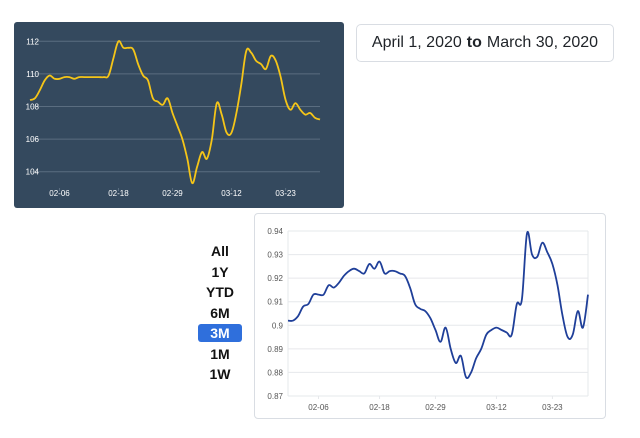 The image size is (640, 438). Describe the element at coordinates (278, 325) in the screenshot. I see `y-tick-label: 0.9` at that location.